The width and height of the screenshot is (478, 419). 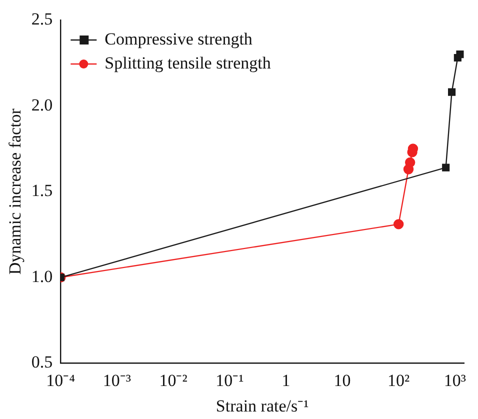 I want to click on x-tick-label: 10², so click(x=399, y=380).